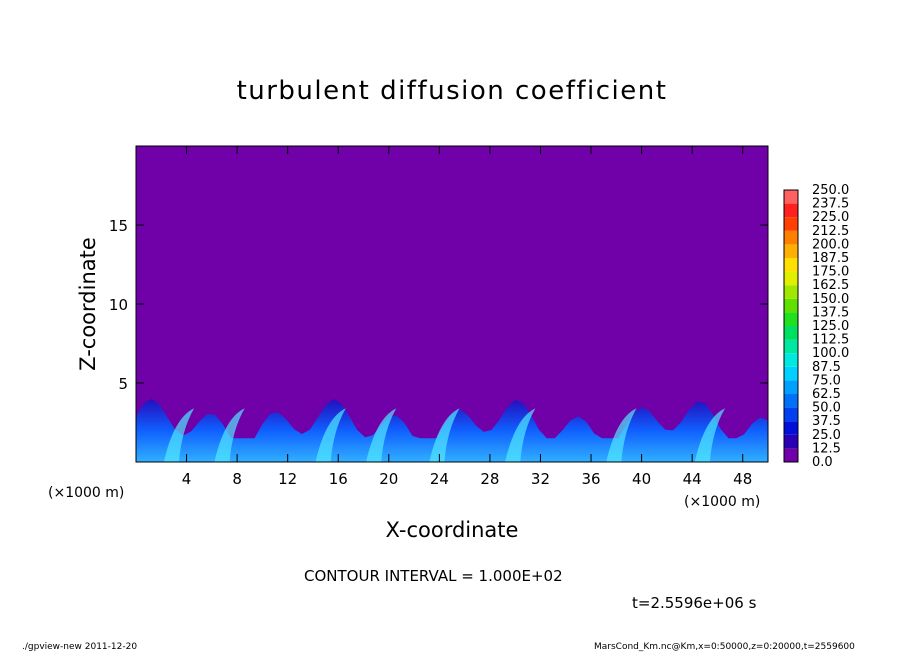 The width and height of the screenshot is (904, 654). I want to click on x-tick-label-3: 16, so click(338, 479).